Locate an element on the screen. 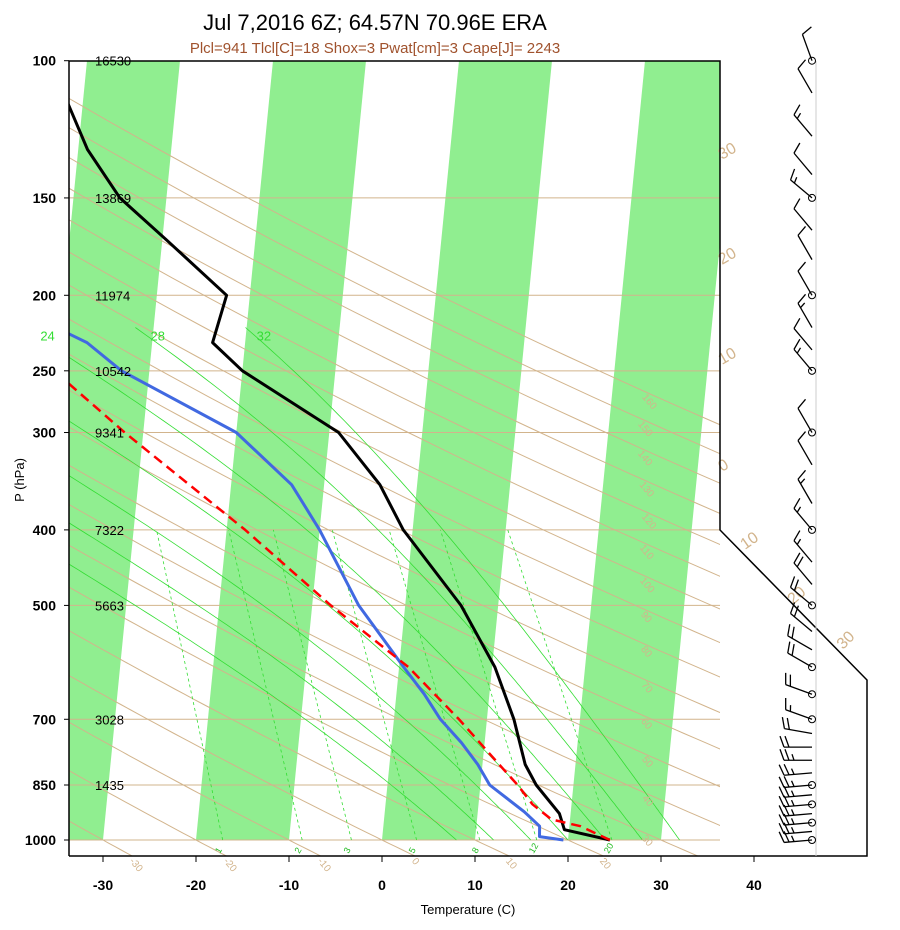 The image size is (900, 930). height-label: 16530 is located at coordinates (113, 61).